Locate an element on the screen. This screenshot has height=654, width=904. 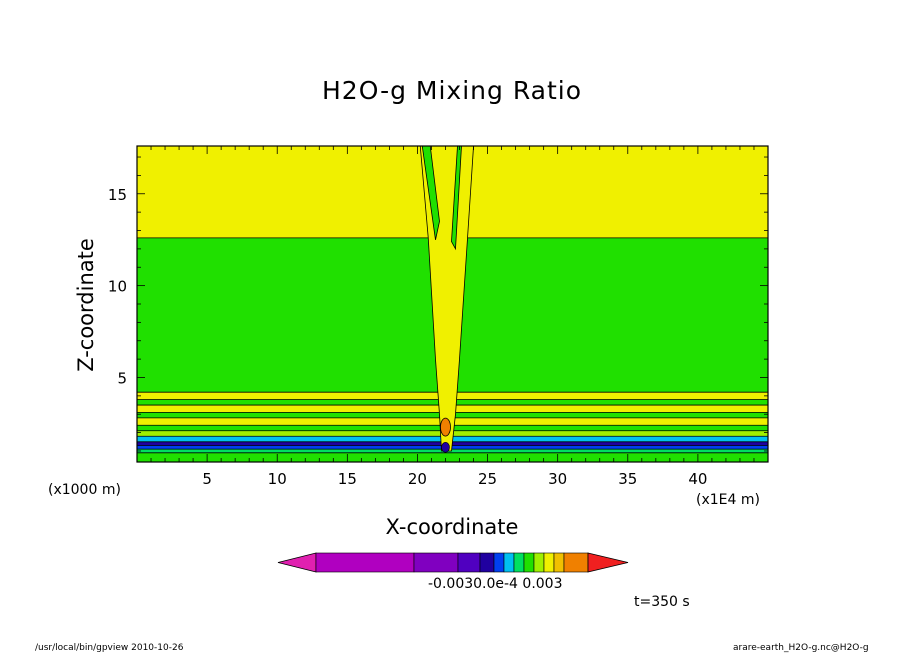
footer-command: /usr/local/bin/gpview 2010-10-26 is located at coordinates (109, 648).